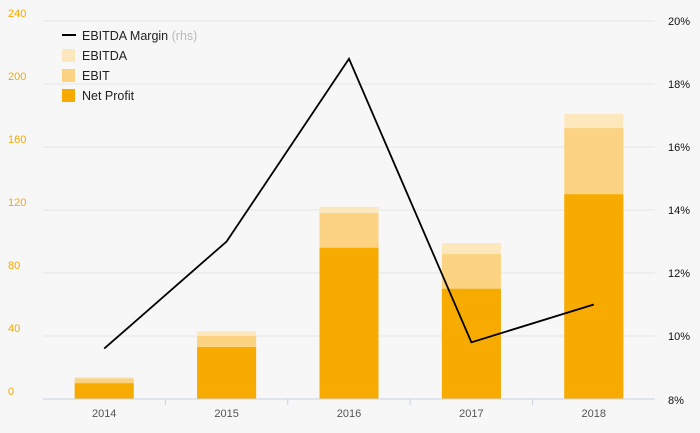 The width and height of the screenshot is (700, 433). Describe the element at coordinates (68, 95) in the screenshot. I see `legend-swatch-net-profit` at that location.